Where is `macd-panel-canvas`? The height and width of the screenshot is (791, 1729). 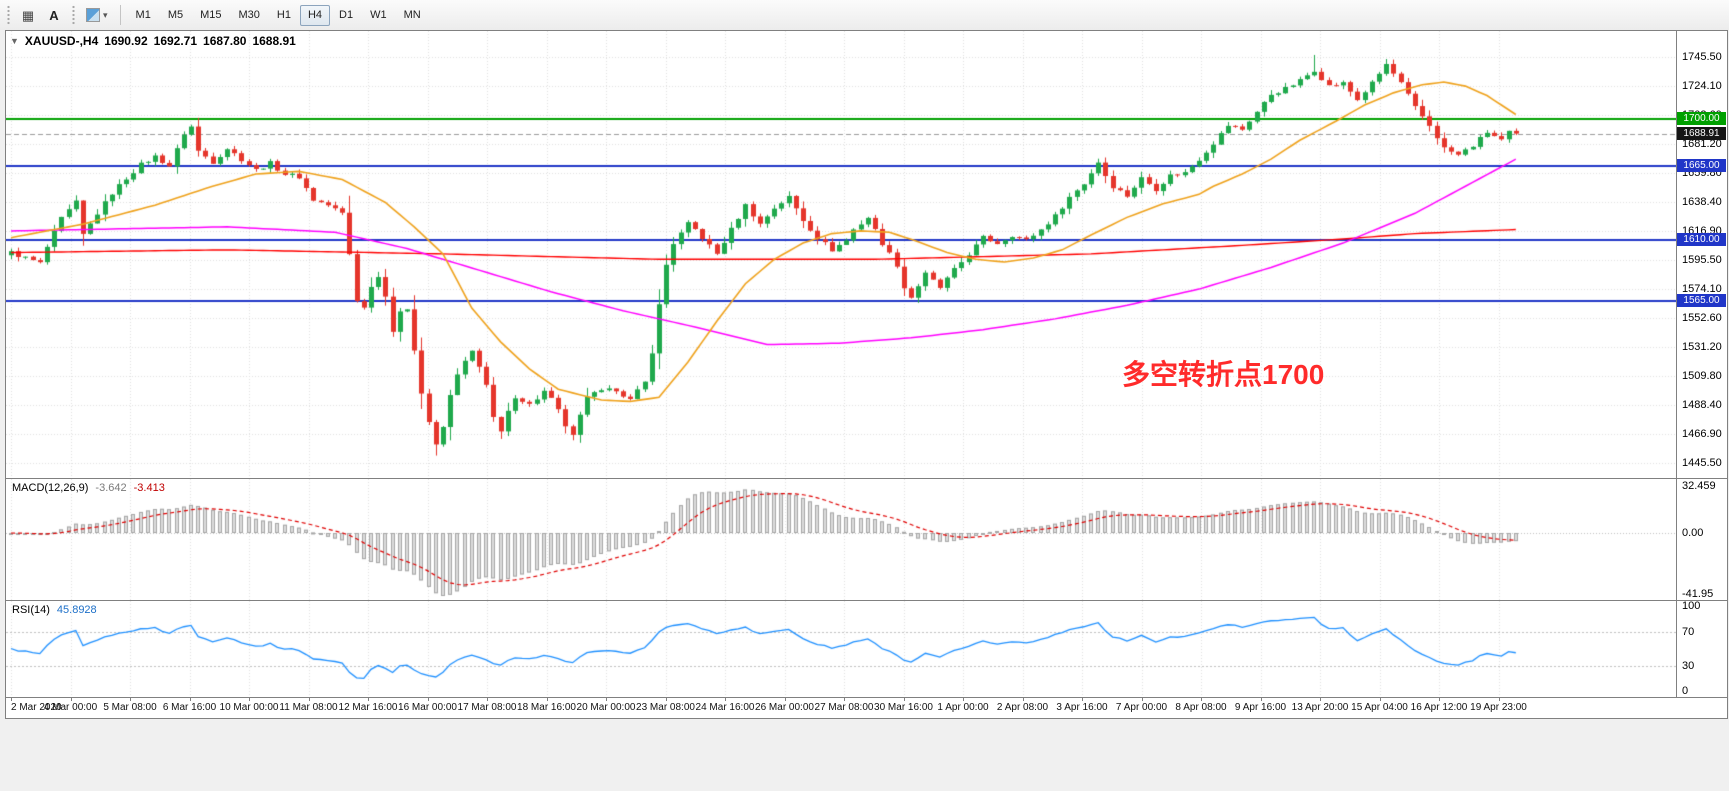 macd-panel-canvas is located at coordinates (841, 539).